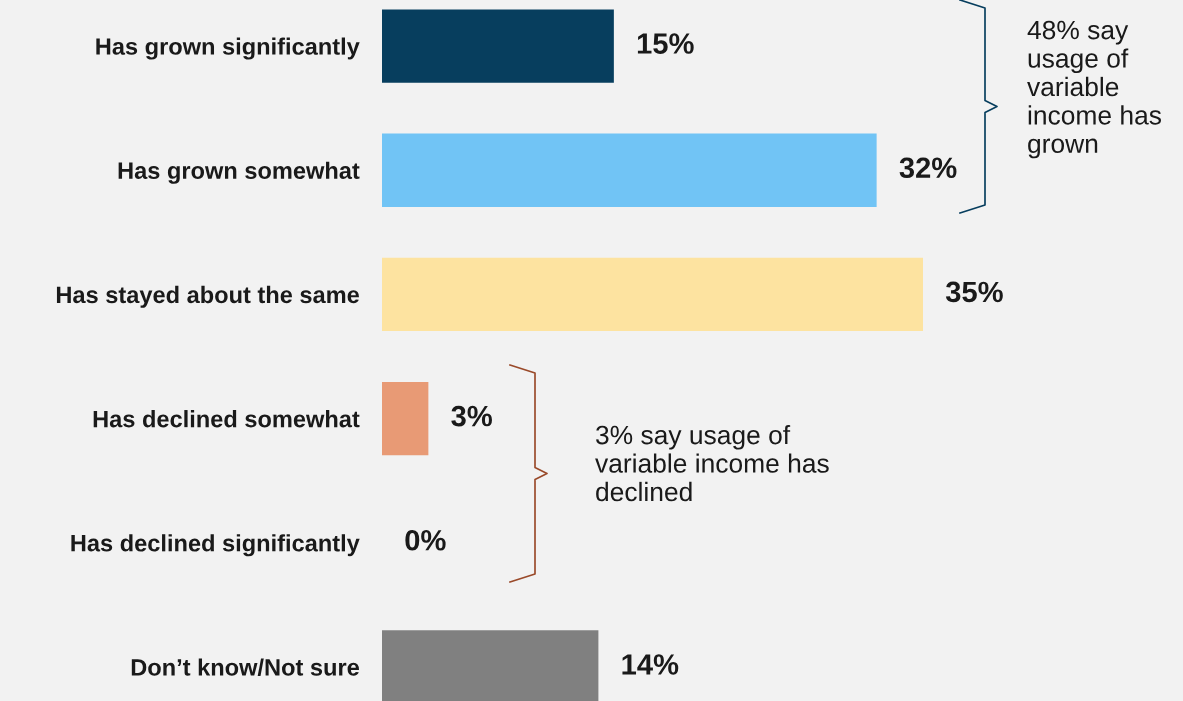 Image resolution: width=1183 pixels, height=701 pixels. What do you see at coordinates (226, 419) in the screenshot?
I see `y-tick-label: Has declined somewhat` at bounding box center [226, 419].